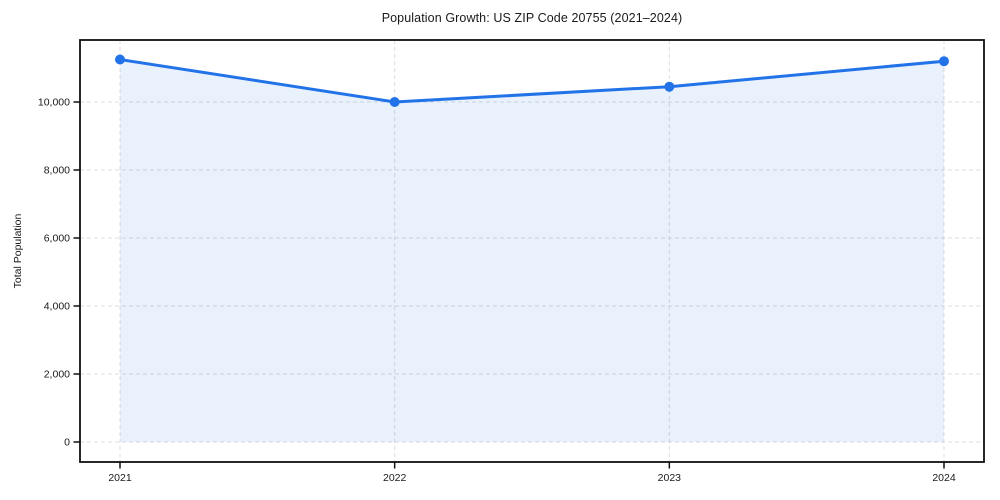  Describe the element at coordinates (57, 375) in the screenshot. I see `y-tick-label: 2,000` at that location.